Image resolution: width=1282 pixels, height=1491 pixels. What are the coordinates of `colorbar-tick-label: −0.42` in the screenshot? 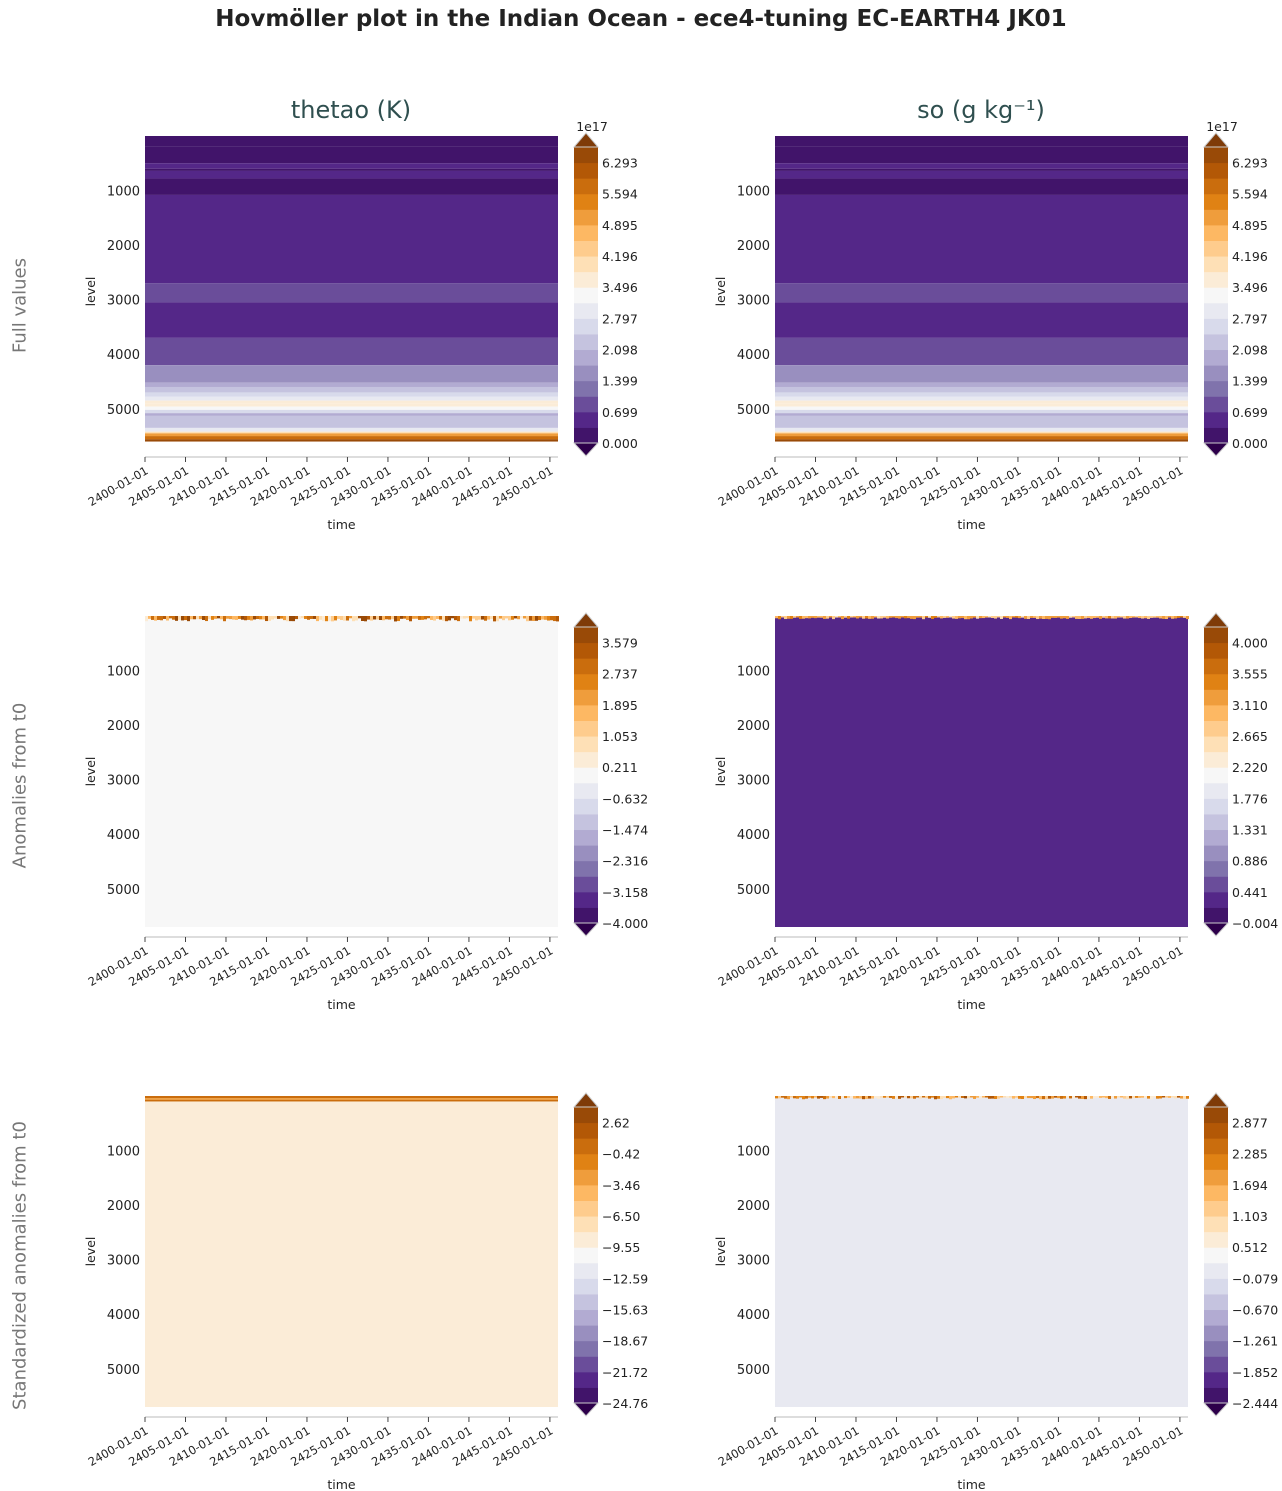 It's located at (621, 1154).